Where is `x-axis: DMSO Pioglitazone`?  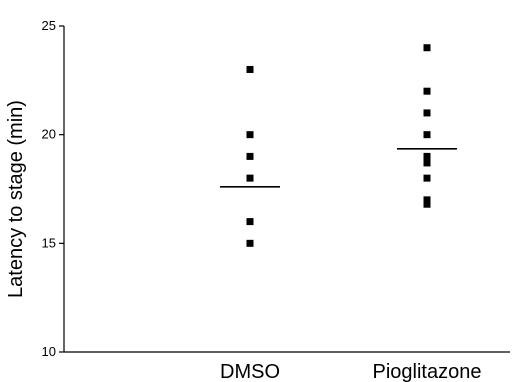
x-axis: DMSO Pioglitazone is located at coordinates (287, 366).